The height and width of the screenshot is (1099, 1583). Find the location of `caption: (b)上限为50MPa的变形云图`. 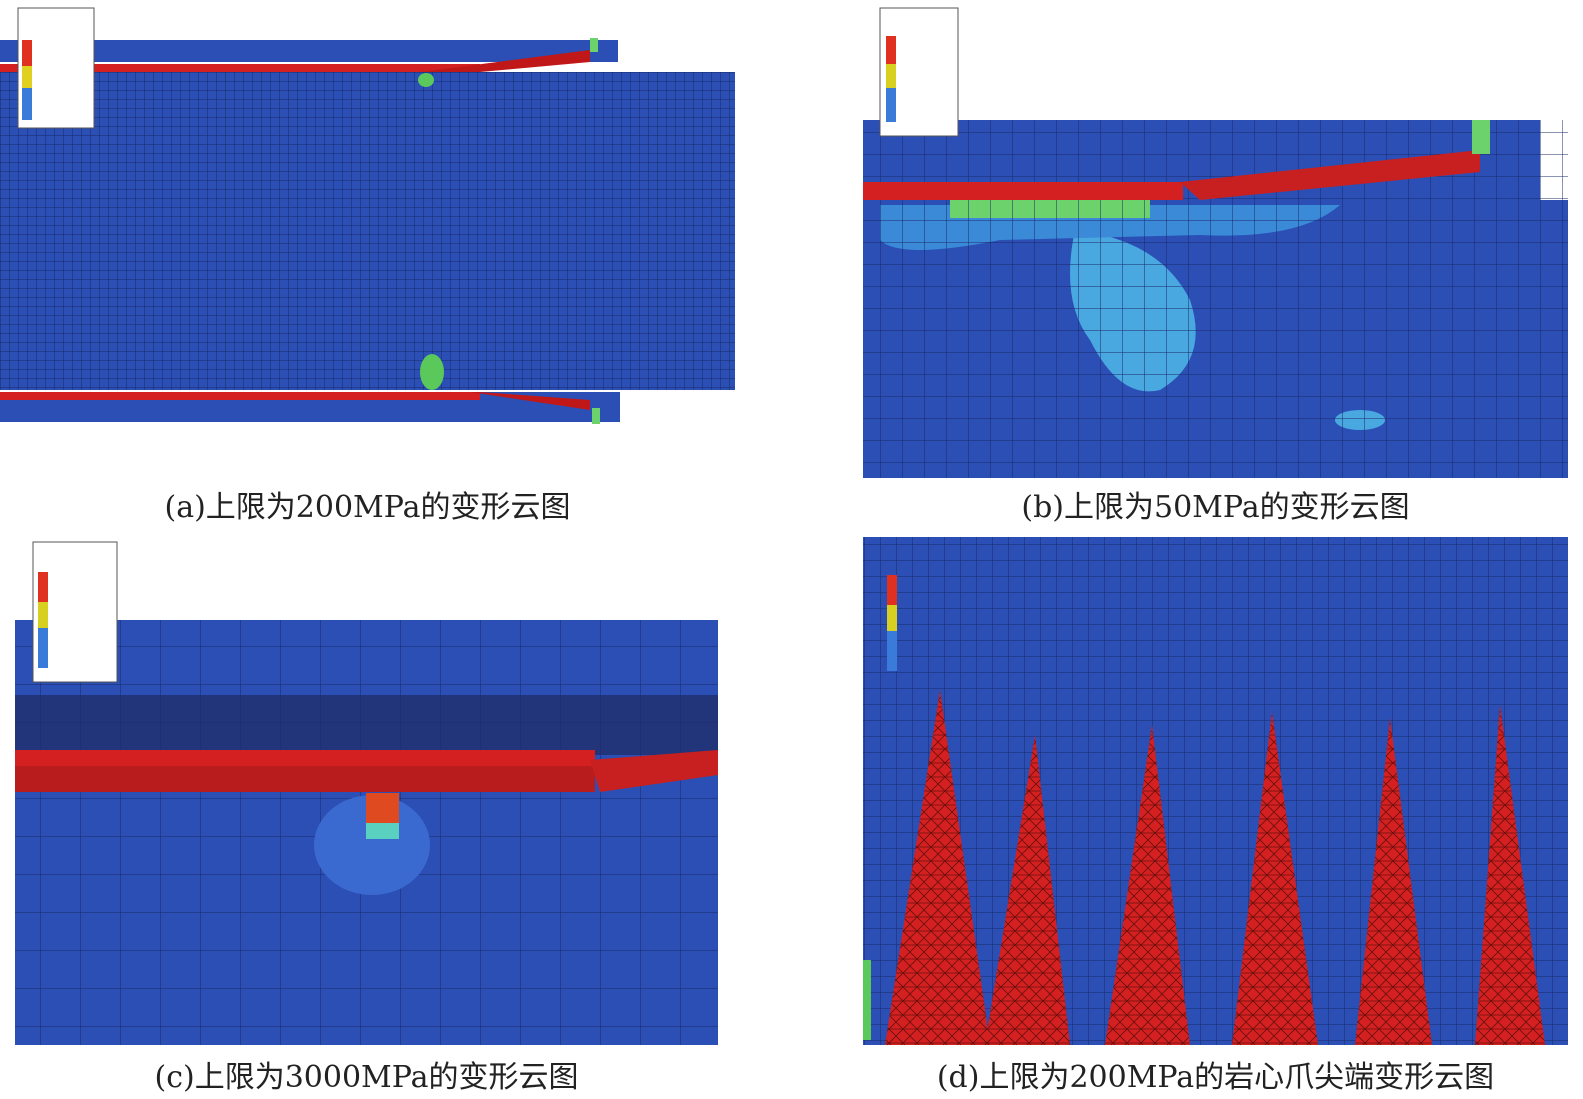

caption: (b)上限为50MPa的变形云图 is located at coordinates (1215, 507).